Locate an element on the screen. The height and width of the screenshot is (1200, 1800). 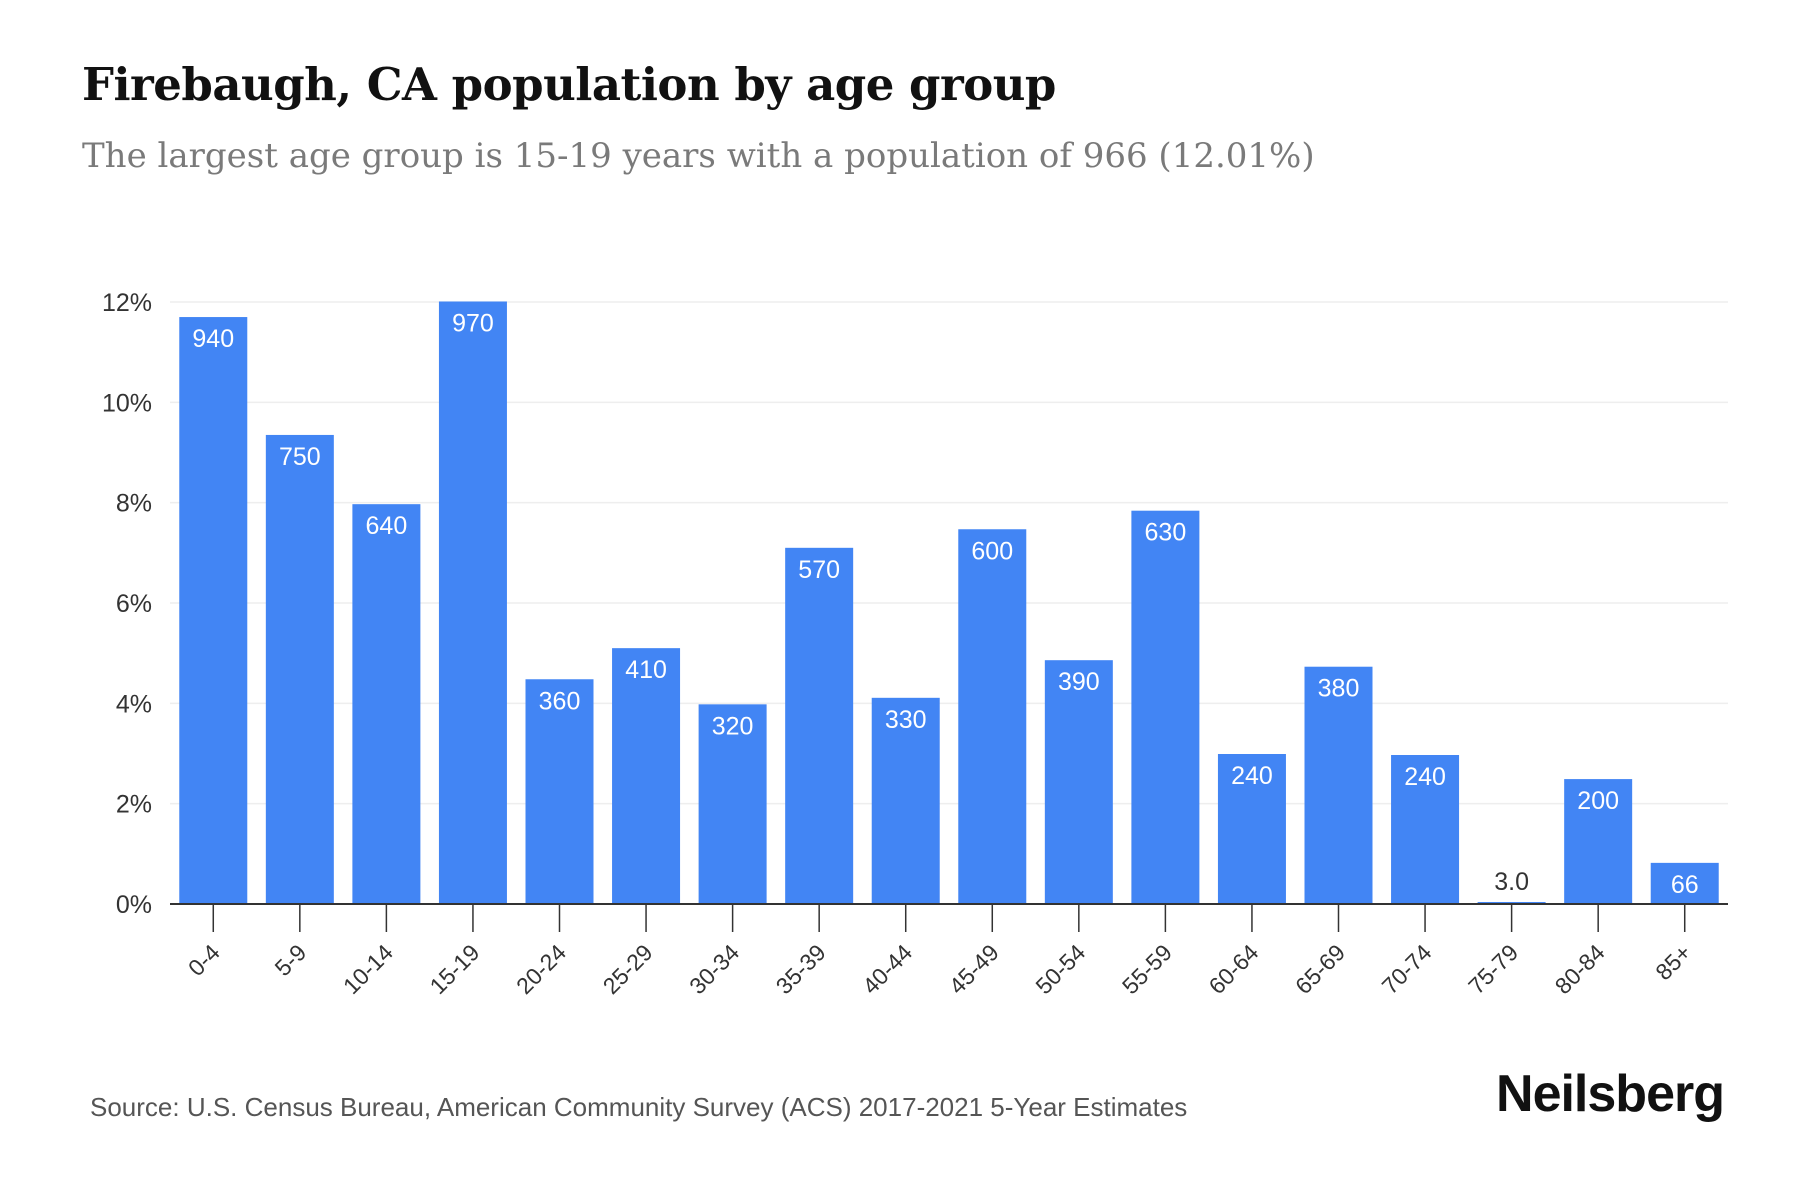
x-tick-label: 20-24 is located at coordinates (541, 969).